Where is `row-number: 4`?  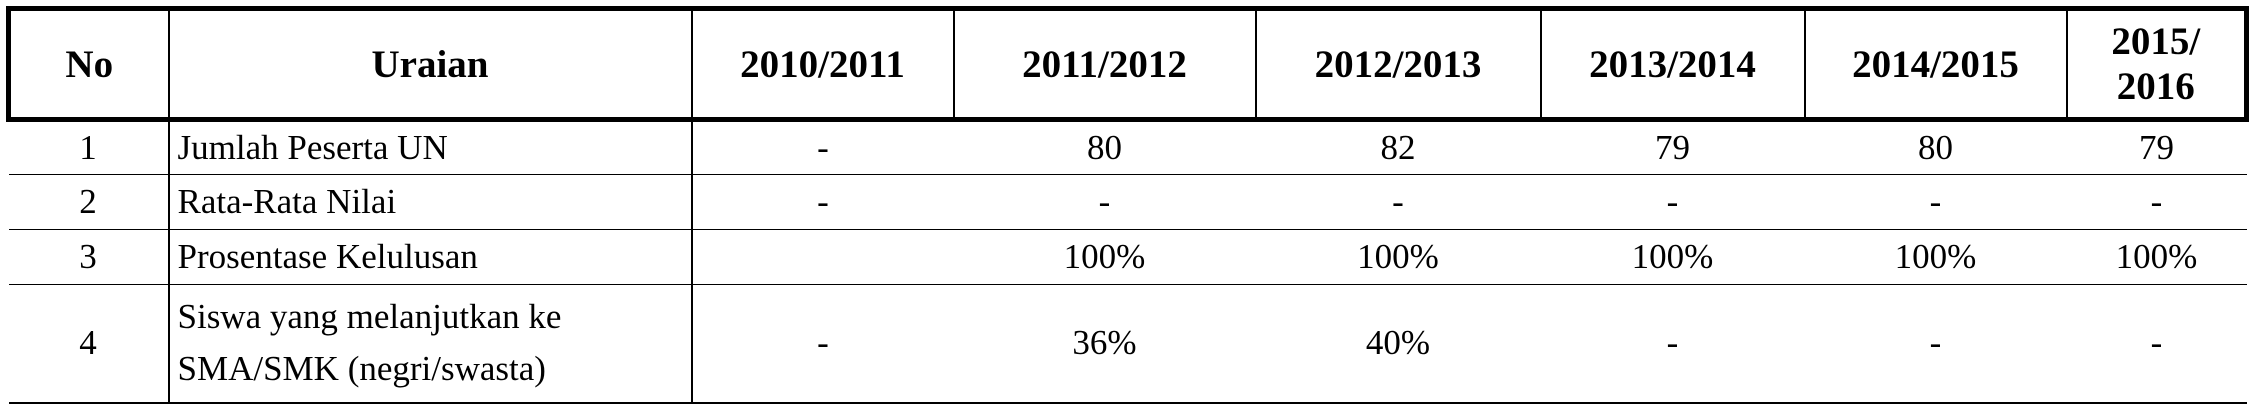 row-number: 4 is located at coordinates (89, 344).